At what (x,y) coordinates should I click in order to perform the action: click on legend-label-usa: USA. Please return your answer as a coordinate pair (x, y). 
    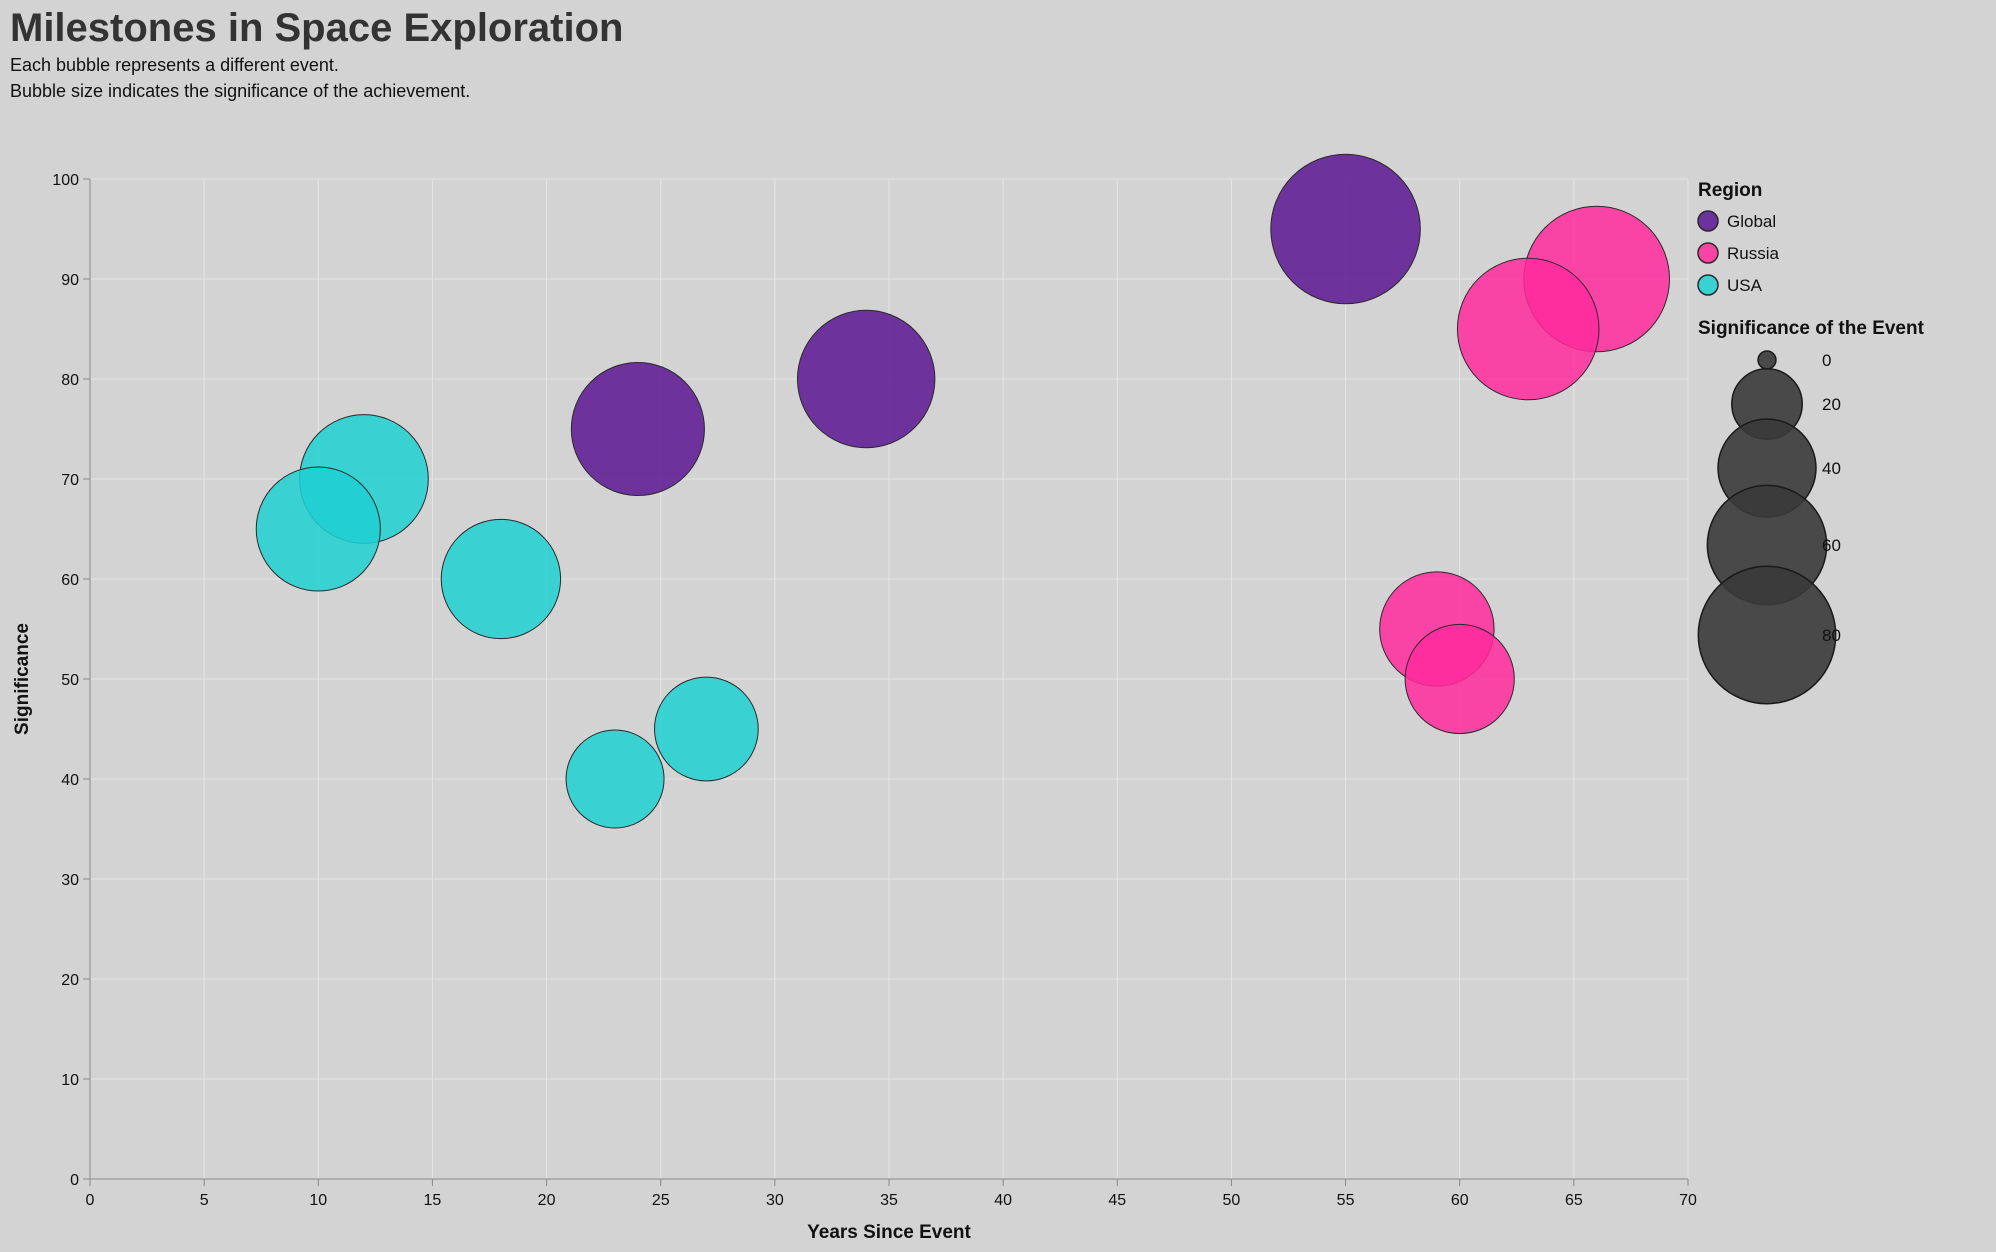
    Looking at the image, I should click on (1745, 285).